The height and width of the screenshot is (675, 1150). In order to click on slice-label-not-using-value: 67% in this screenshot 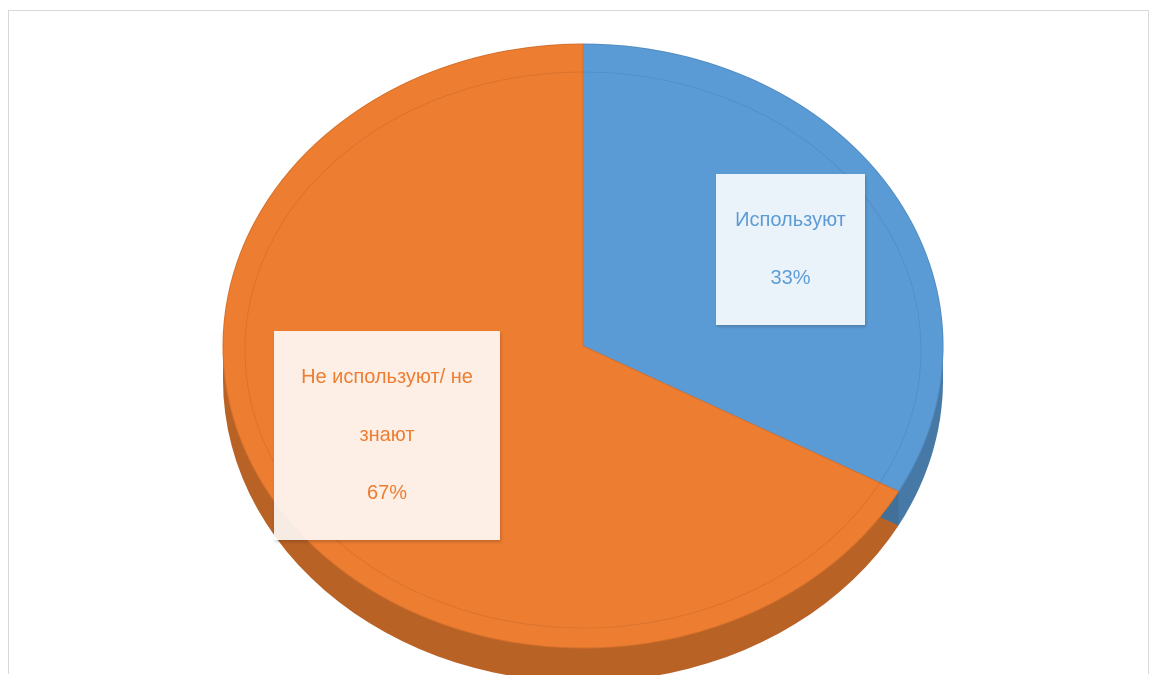, I will do `click(387, 493)`.